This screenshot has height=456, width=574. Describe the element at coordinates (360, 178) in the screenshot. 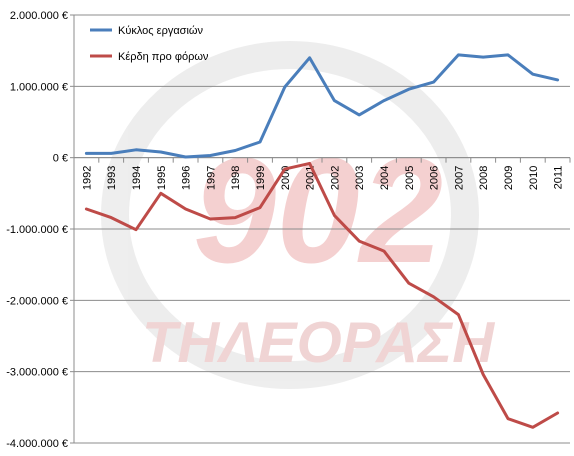

I see `x-tick-label: 2003` at that location.